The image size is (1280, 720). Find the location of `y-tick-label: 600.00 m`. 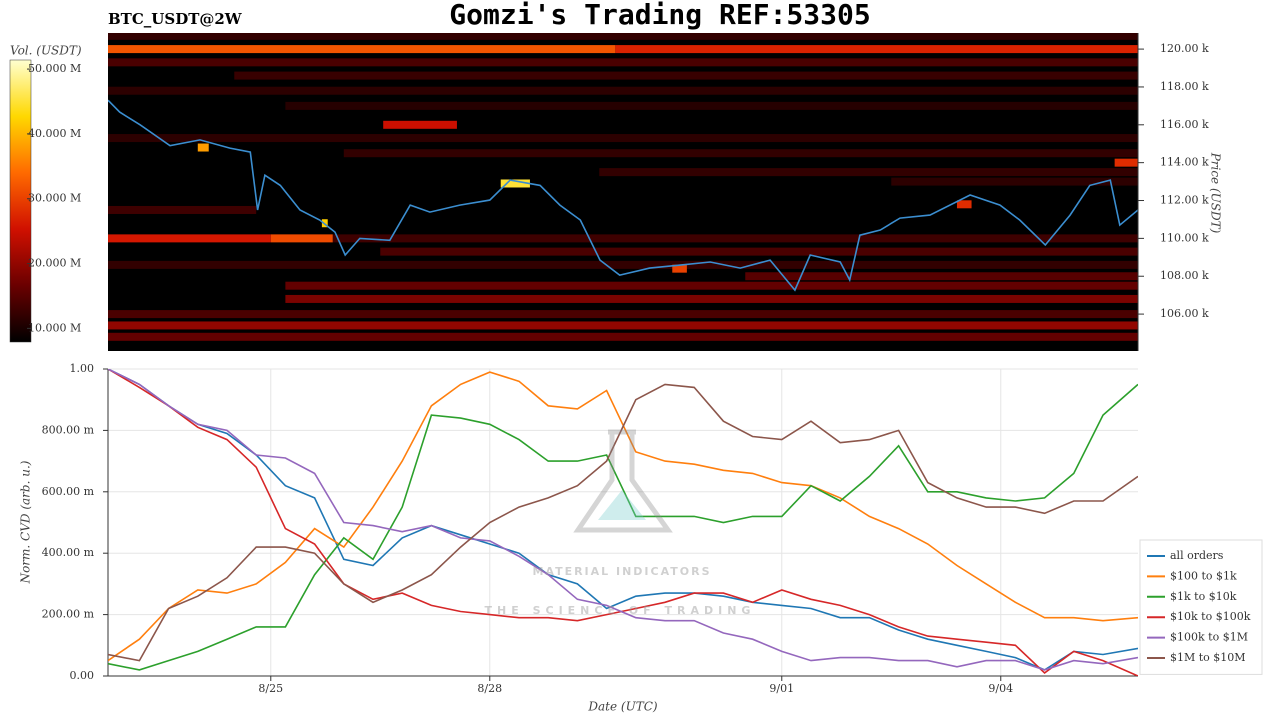

y-tick-label: 600.00 m is located at coordinates (68, 491).